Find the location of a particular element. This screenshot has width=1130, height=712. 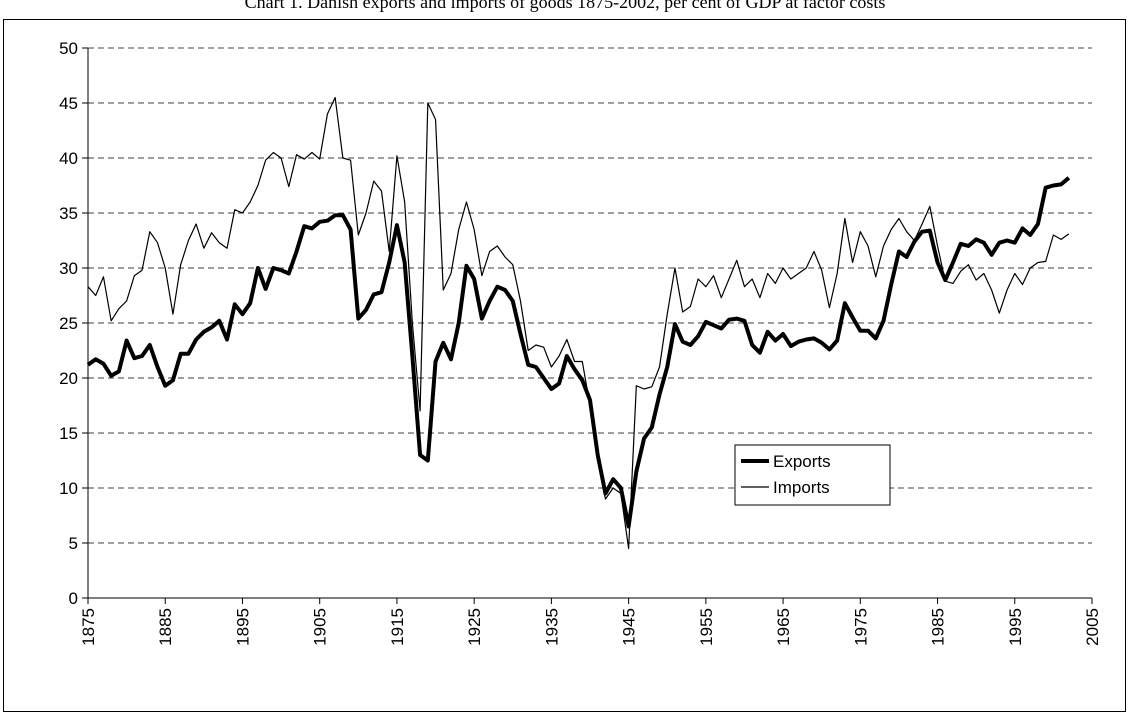

x-tick-label: 1905 is located at coordinates (320, 627).